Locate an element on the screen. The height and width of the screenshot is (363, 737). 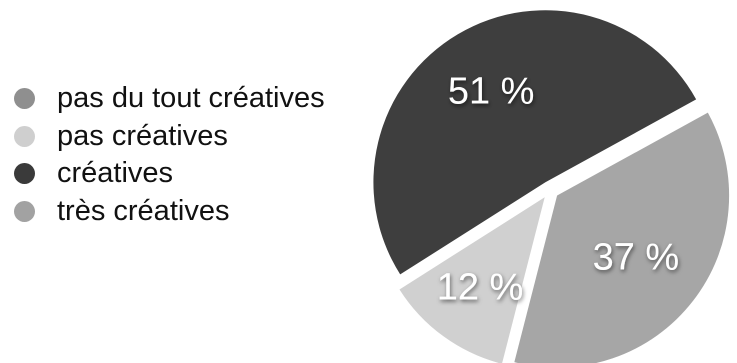
legend-label: créatives is located at coordinates (115, 173).